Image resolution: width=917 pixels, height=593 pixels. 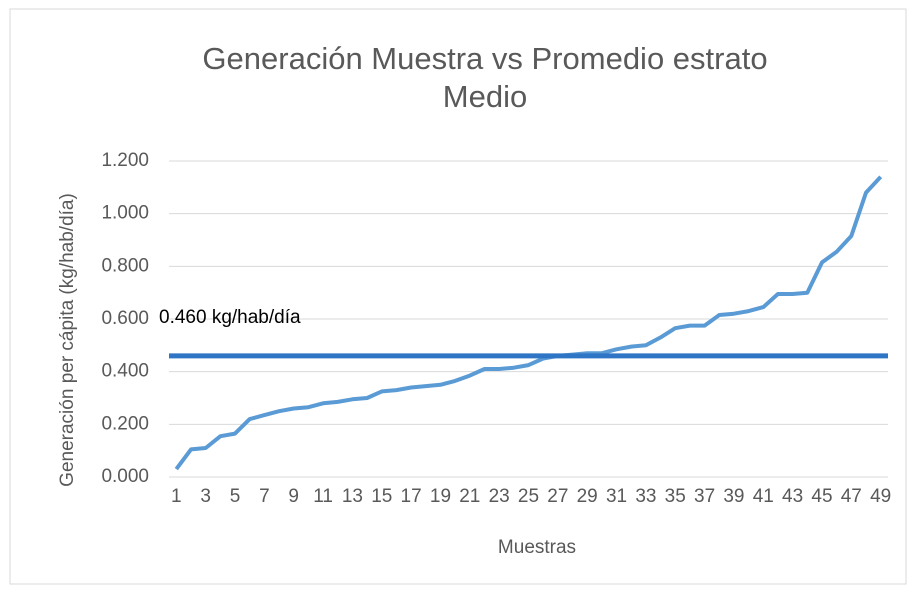 I want to click on x-tick-label: 41, so click(x=763, y=496).